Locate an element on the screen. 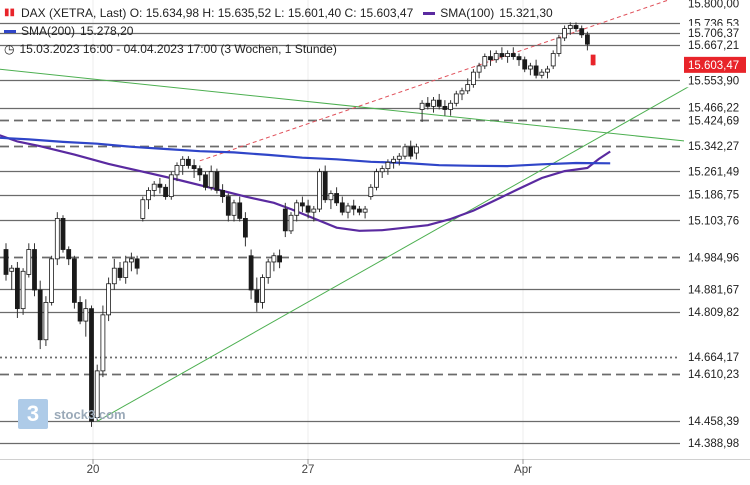 Image resolution: width=750 pixels, height=485 pixels. candlestick-icon: ▮▮ is located at coordinates (10, 12).